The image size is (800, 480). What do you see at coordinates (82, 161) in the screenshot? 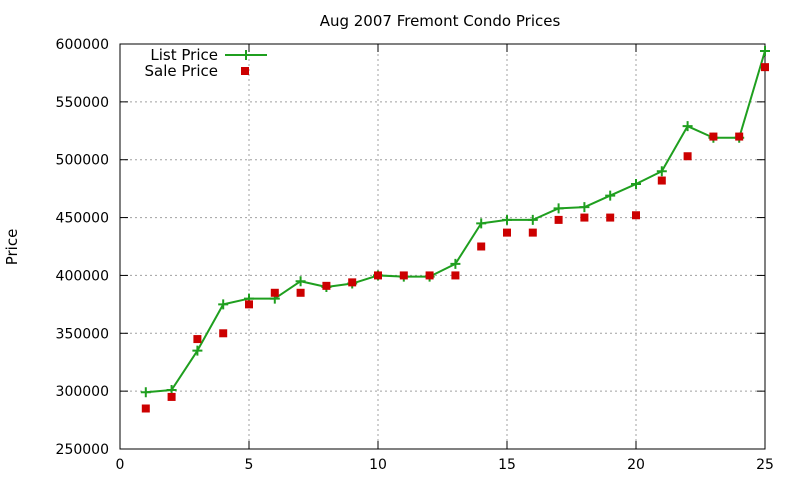
I see `y-tick-label: 500000` at bounding box center [82, 161].